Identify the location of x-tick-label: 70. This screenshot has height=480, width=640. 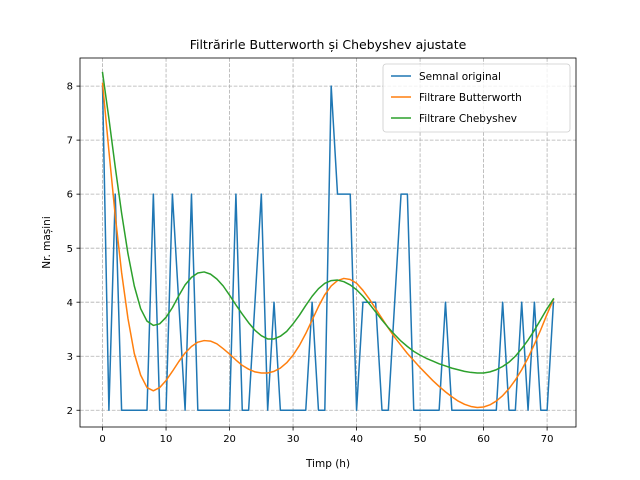
(547, 439).